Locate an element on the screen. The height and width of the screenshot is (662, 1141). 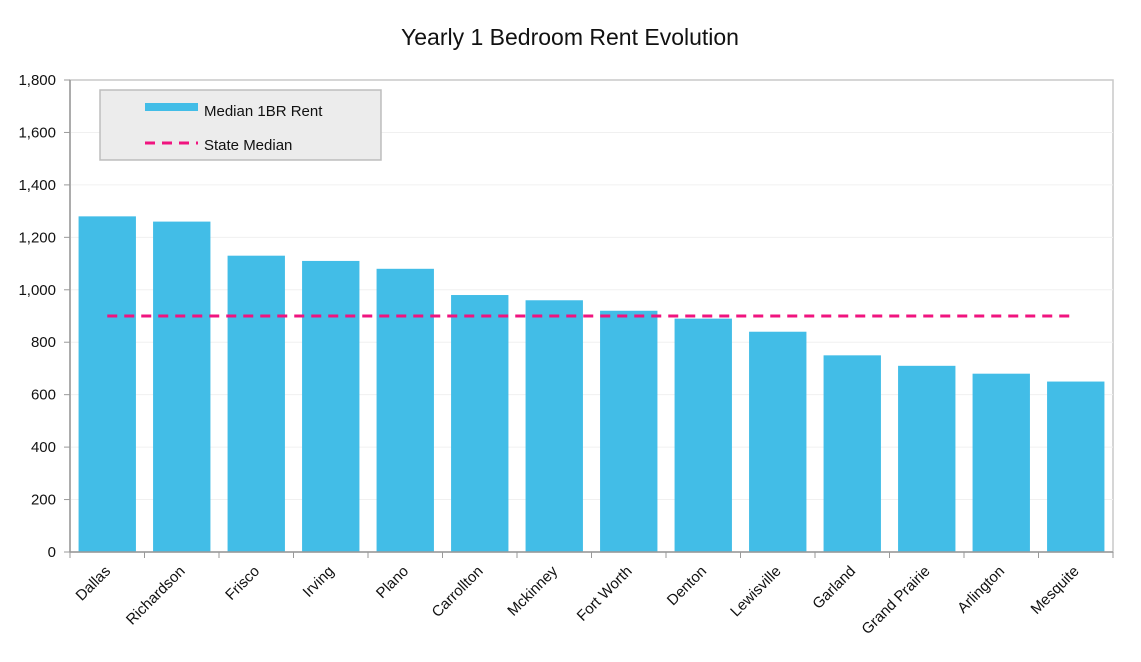
x-tick-label: Mckinney is located at coordinates (532, 590).